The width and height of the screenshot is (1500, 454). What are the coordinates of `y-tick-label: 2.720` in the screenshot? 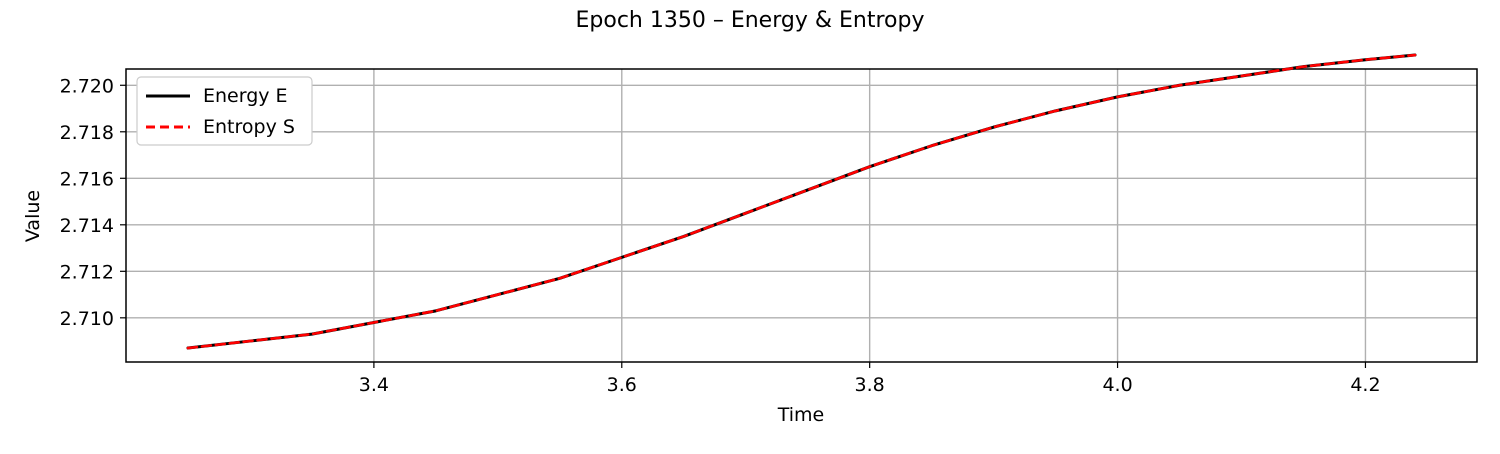 It's located at (87, 86).